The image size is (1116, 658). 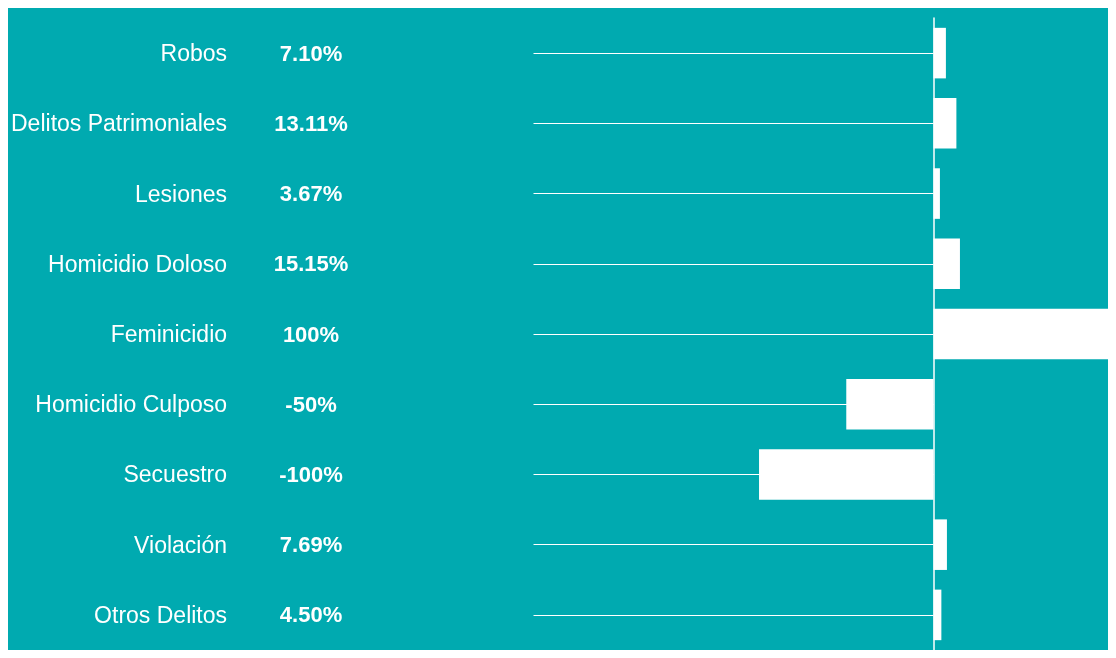 I want to click on y-tick-label: Secuestro, so click(x=175, y=474).